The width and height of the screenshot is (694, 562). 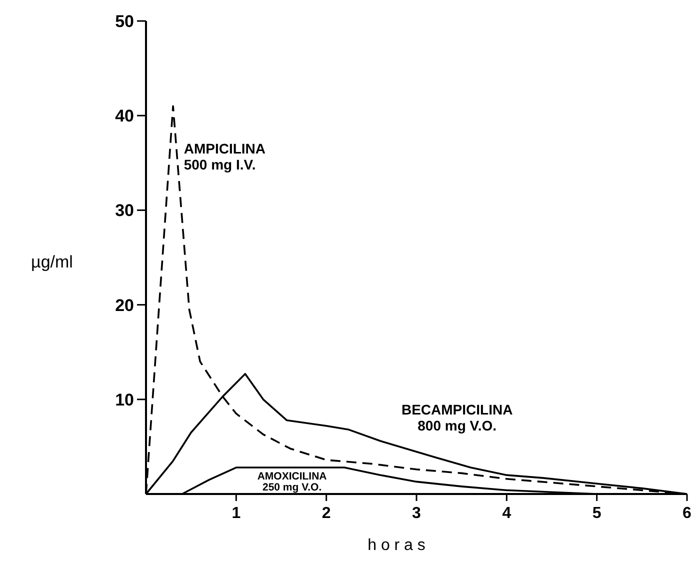 What do you see at coordinates (507, 513) in the screenshot?
I see `x-tick-label: 4` at bounding box center [507, 513].